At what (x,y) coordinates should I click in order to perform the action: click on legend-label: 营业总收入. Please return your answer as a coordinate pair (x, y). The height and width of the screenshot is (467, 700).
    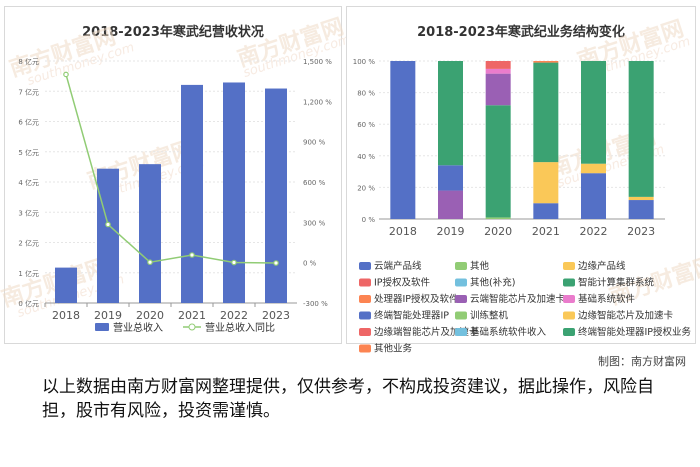
    Looking at the image, I should click on (138, 327).